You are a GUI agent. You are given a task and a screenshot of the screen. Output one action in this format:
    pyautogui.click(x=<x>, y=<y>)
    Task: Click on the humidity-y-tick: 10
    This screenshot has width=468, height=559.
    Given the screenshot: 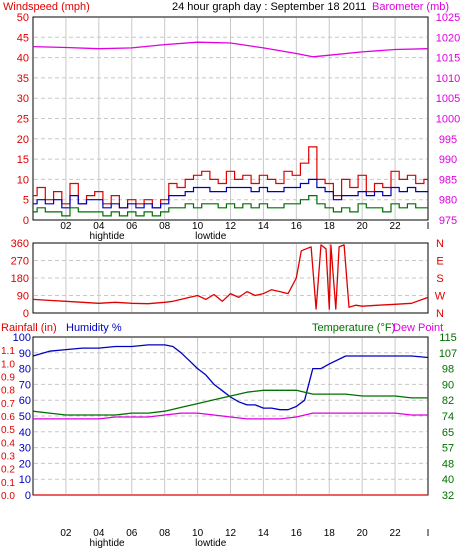 What is the action you would take?
    pyautogui.click(x=25, y=480)
    